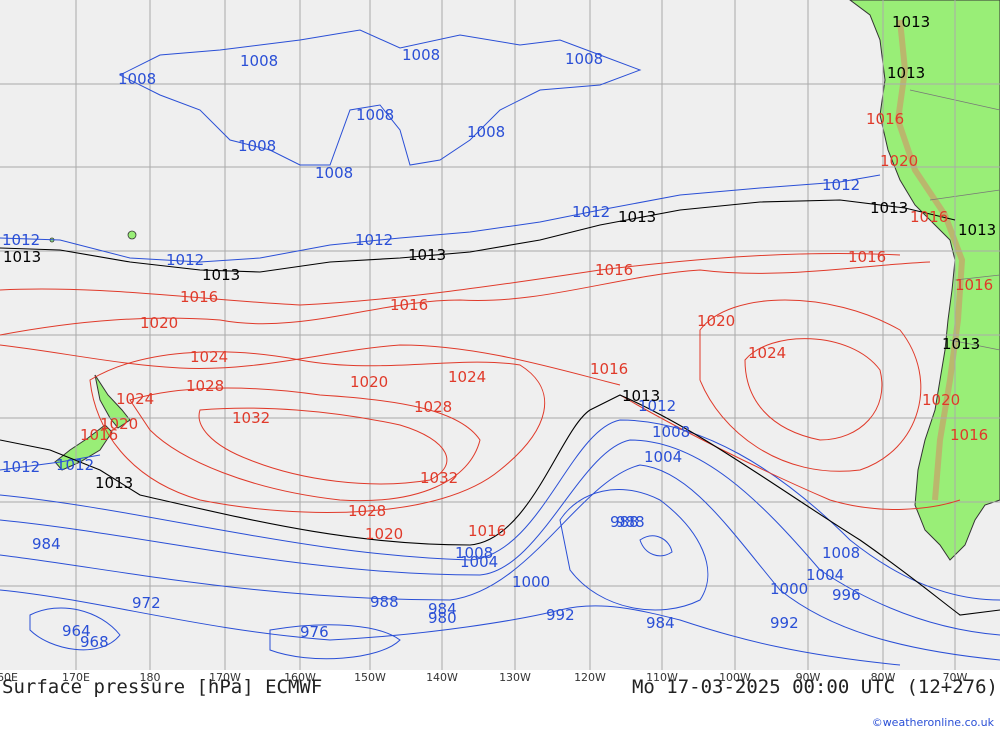 The image size is (1000, 733). I want to click on new-zealand-south-island, so click(83, 447).